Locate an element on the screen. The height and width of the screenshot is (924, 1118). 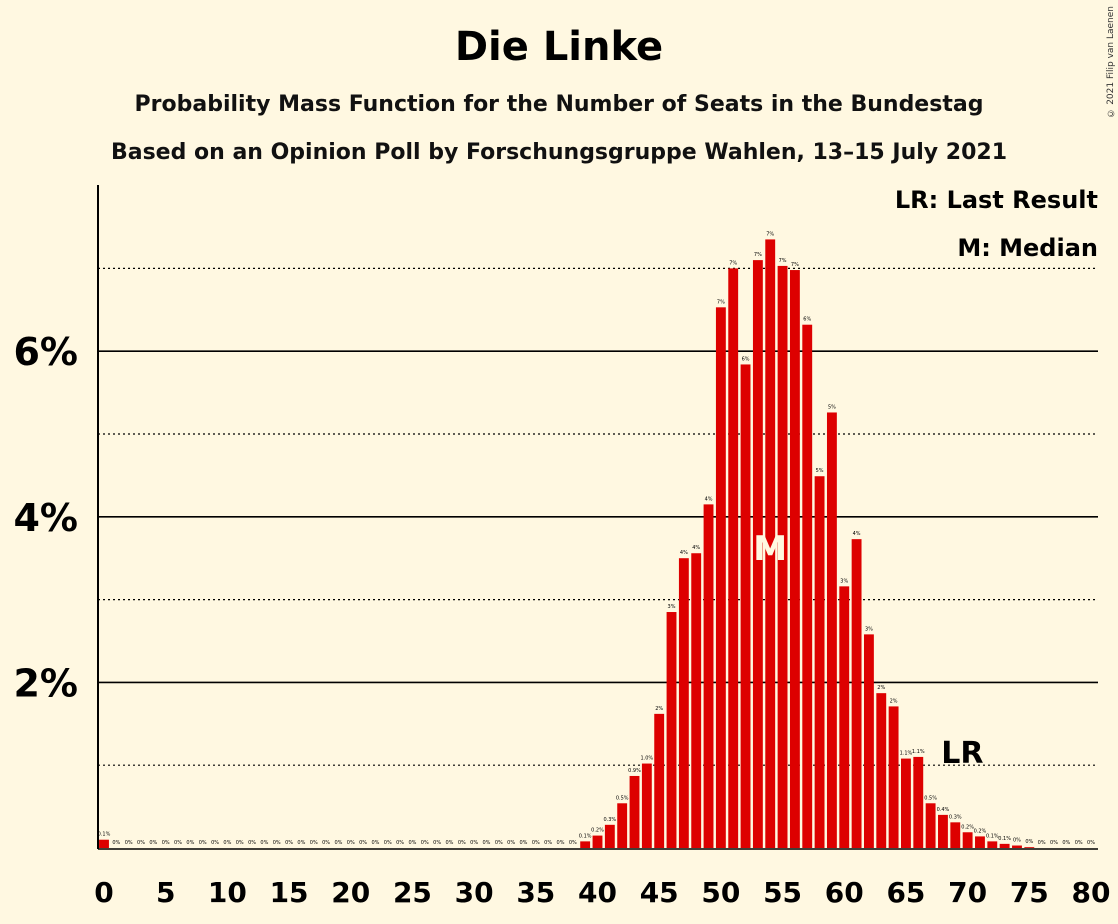
bar-data-label: 1.0% is located at coordinates (646, 759).